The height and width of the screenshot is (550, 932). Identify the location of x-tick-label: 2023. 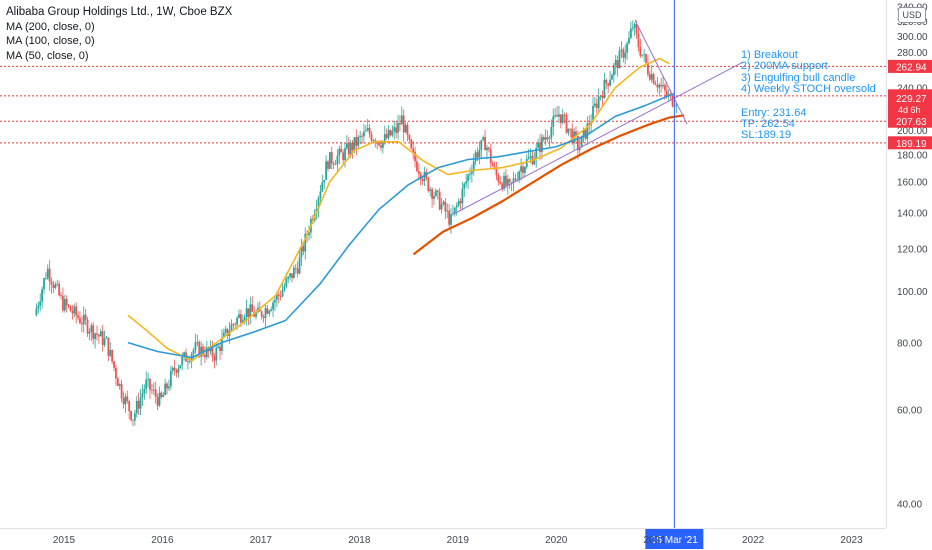
(851, 540).